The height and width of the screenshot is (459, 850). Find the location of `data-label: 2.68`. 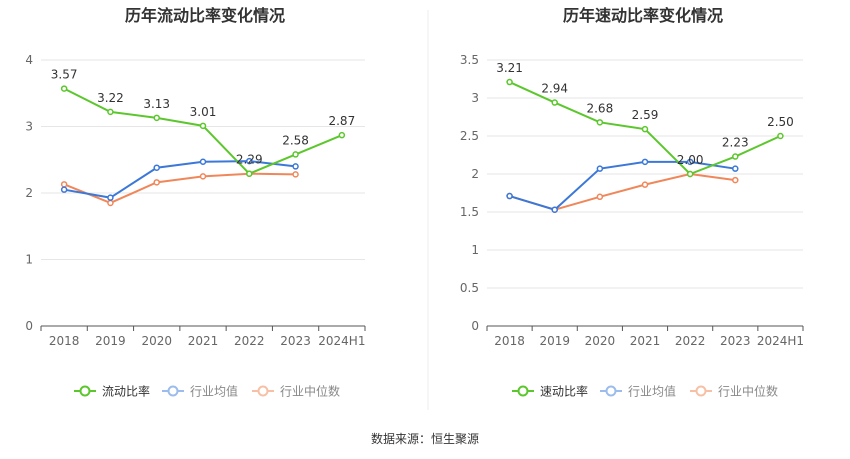

data-label: 2.68 is located at coordinates (599, 108).